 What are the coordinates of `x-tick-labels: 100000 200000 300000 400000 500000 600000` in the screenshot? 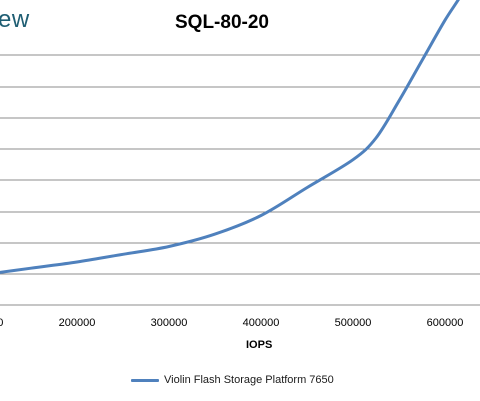 It's located at (231, 323).